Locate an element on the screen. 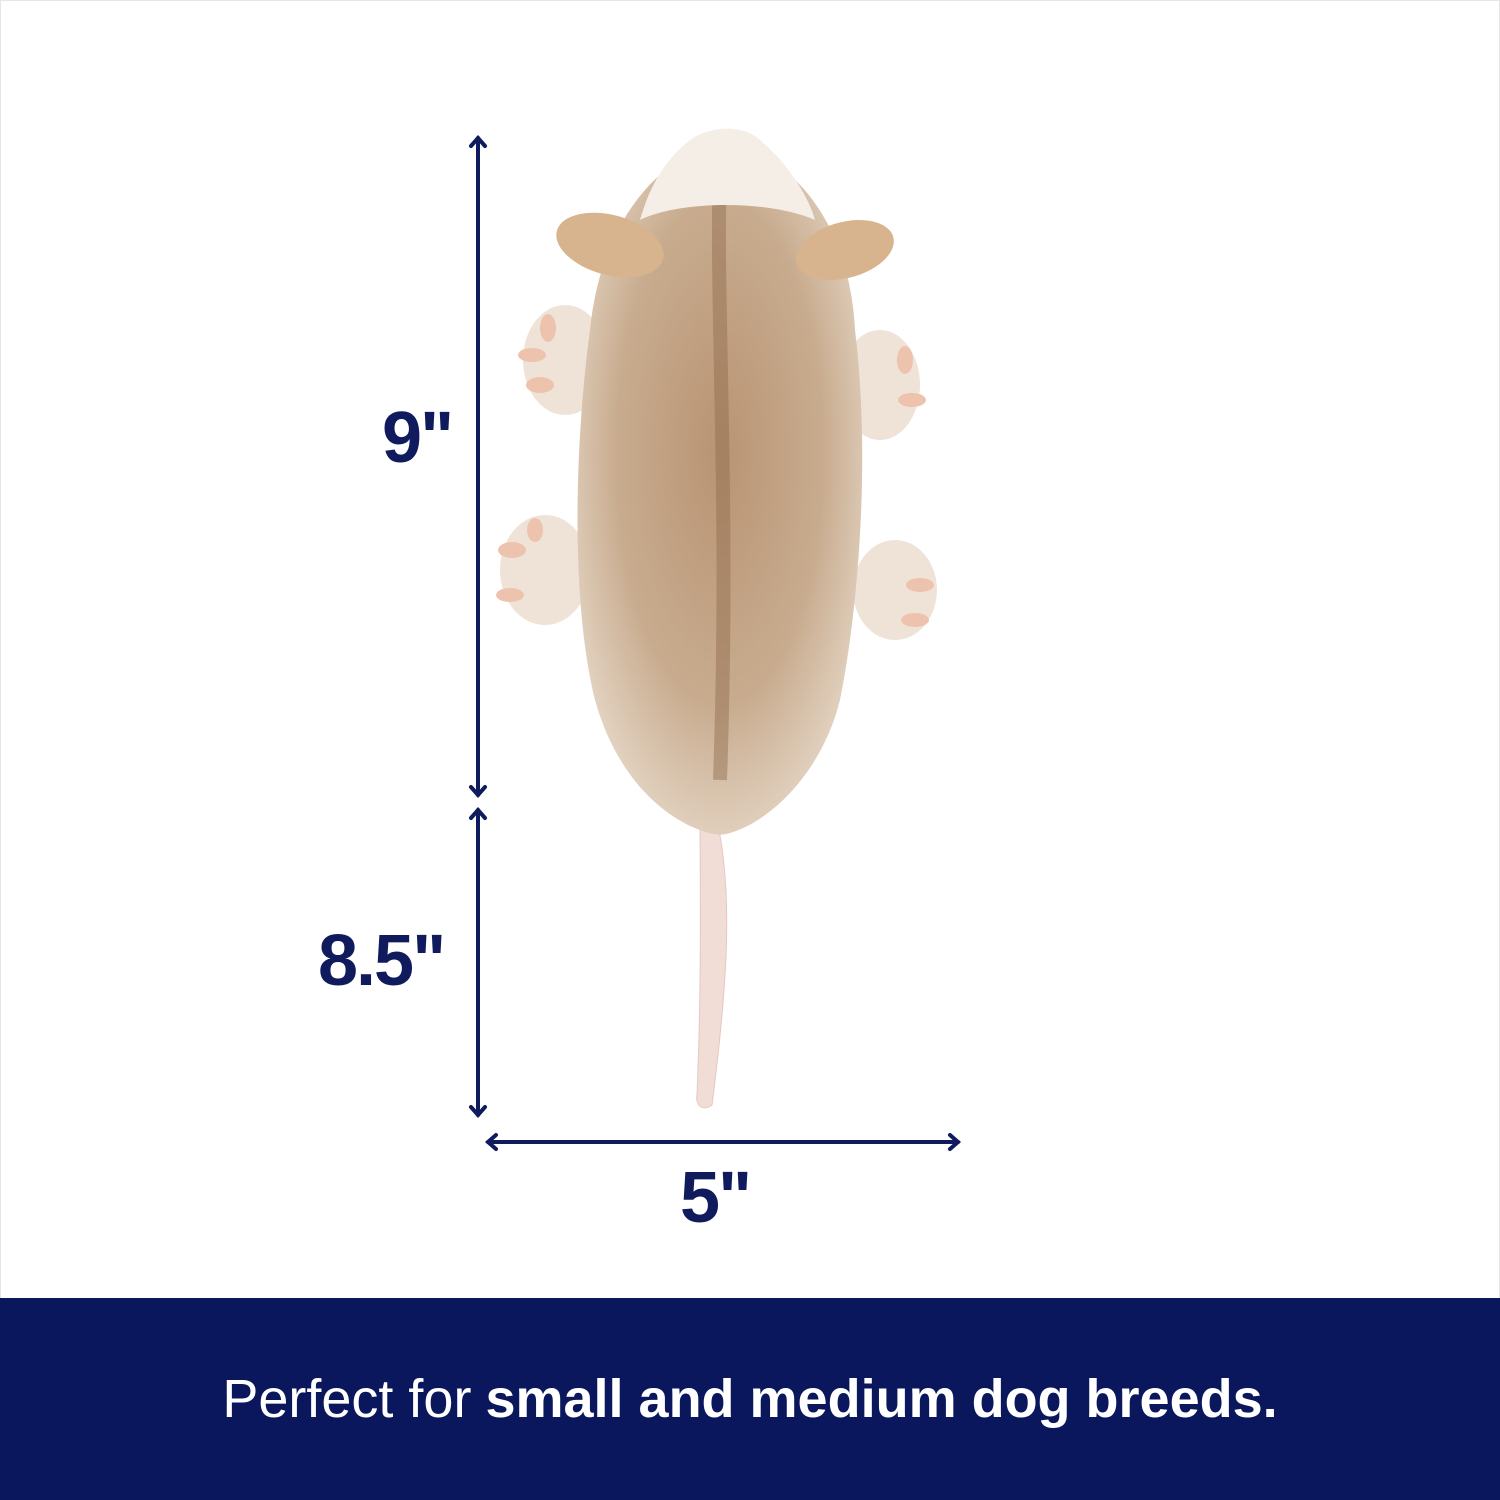 This screenshot has width=1500, height=1500. tagline-emphasis: small and medium dog breeds. is located at coordinates (881, 1399).